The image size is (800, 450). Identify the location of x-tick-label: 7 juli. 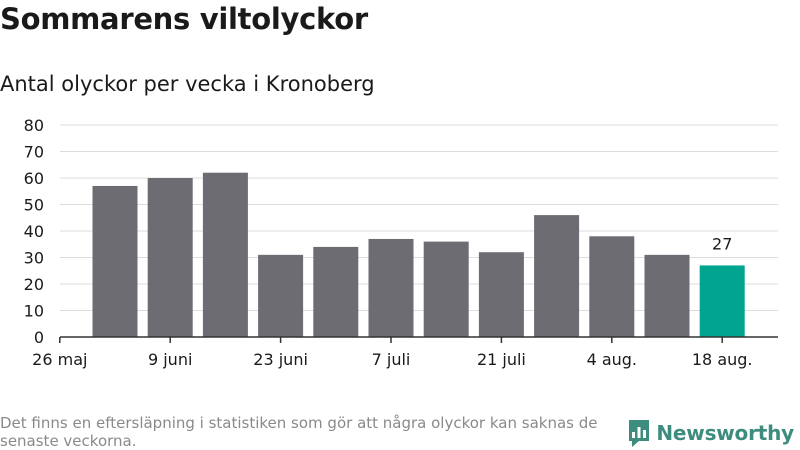
(391, 359).